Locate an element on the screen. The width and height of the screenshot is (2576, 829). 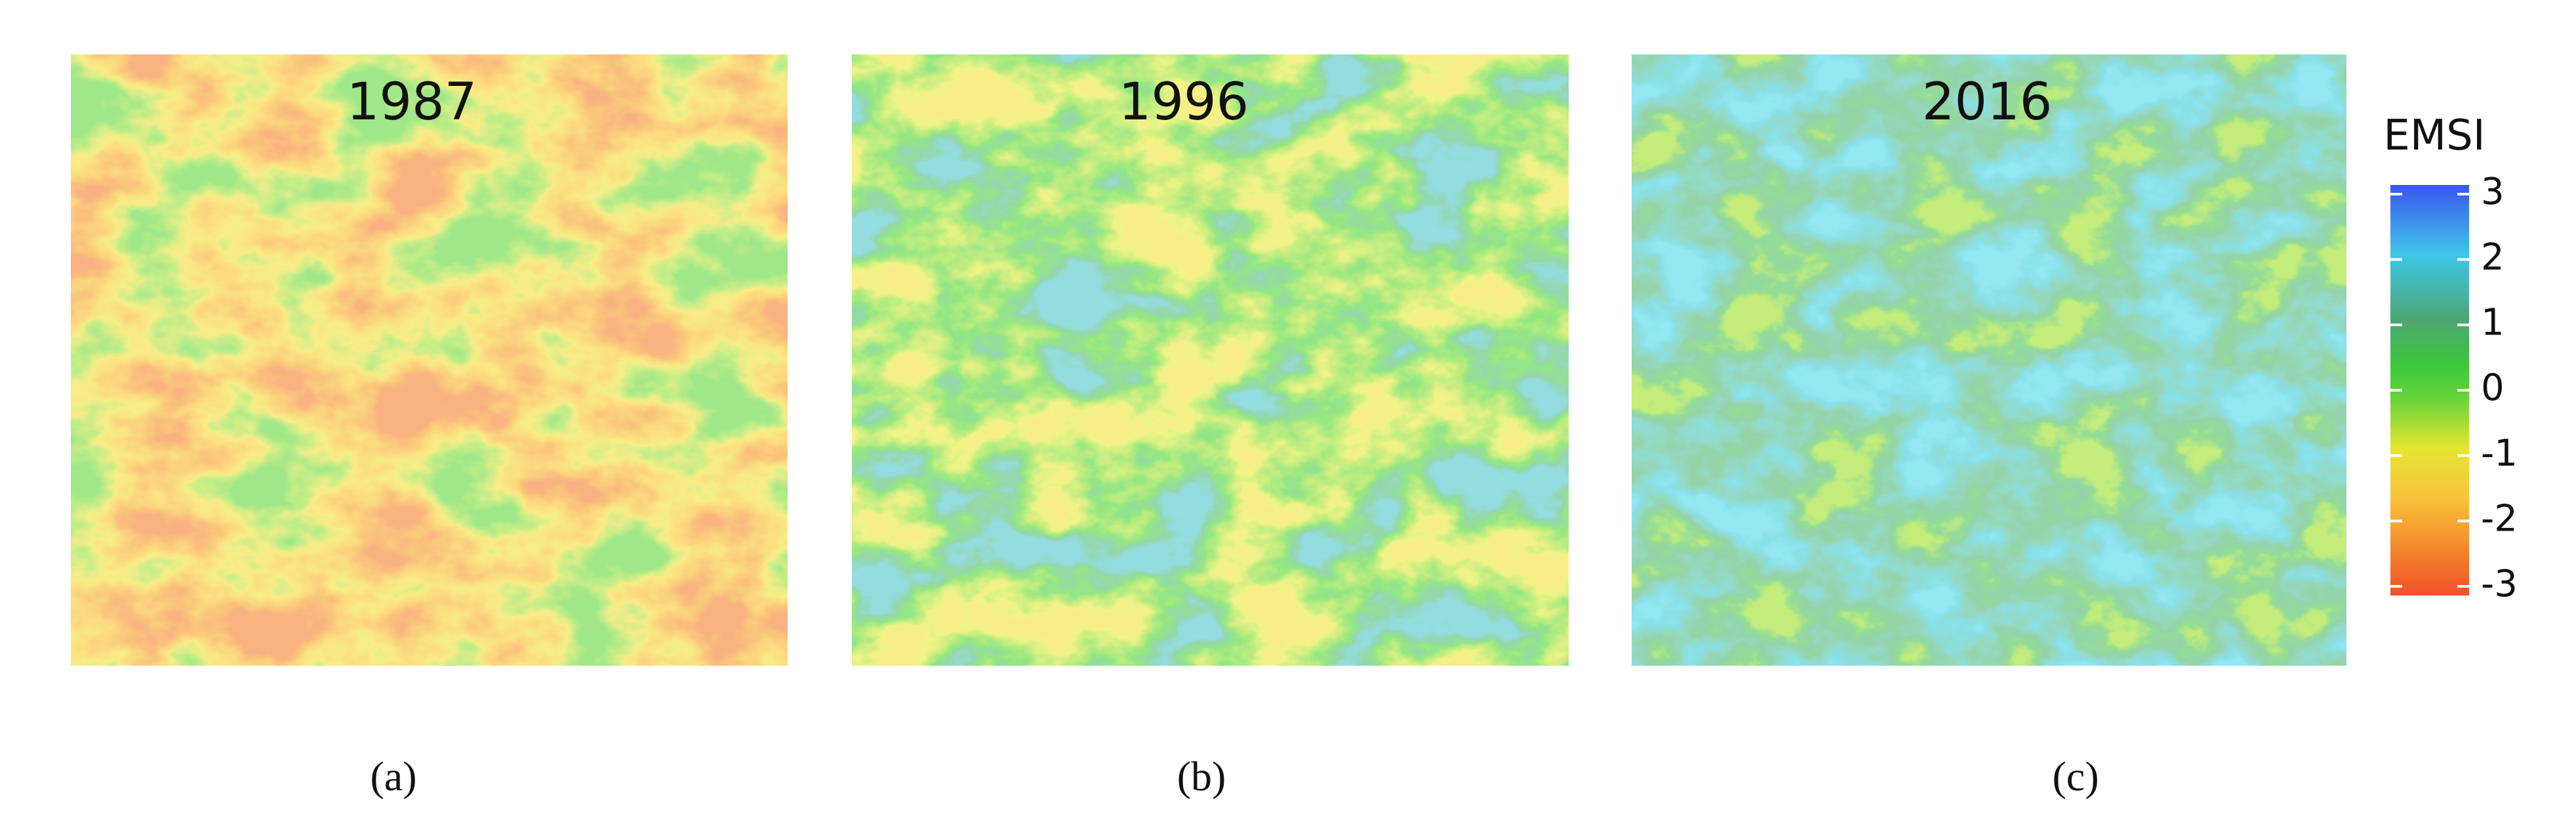
year-label: 1996 is located at coordinates (1184, 102).